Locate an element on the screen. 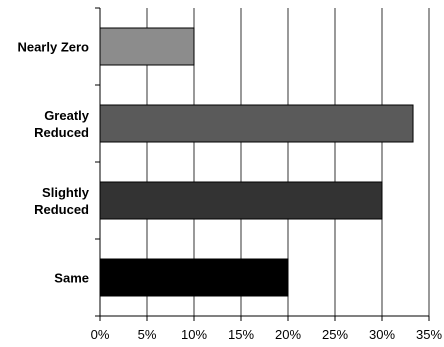 The width and height of the screenshot is (444, 347). x-tick-label: 30% is located at coordinates (382, 334).